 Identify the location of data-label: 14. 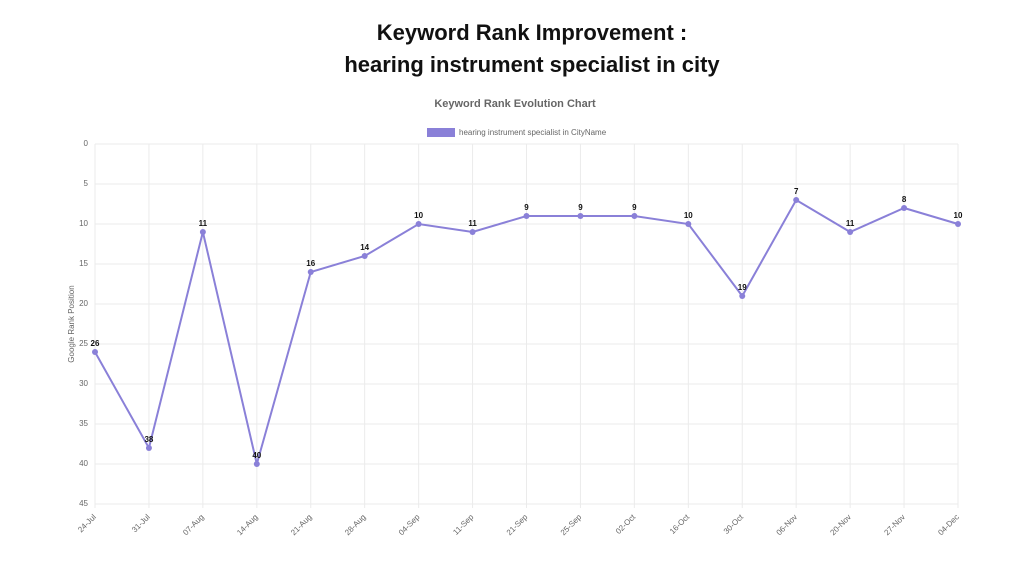
(364, 247).